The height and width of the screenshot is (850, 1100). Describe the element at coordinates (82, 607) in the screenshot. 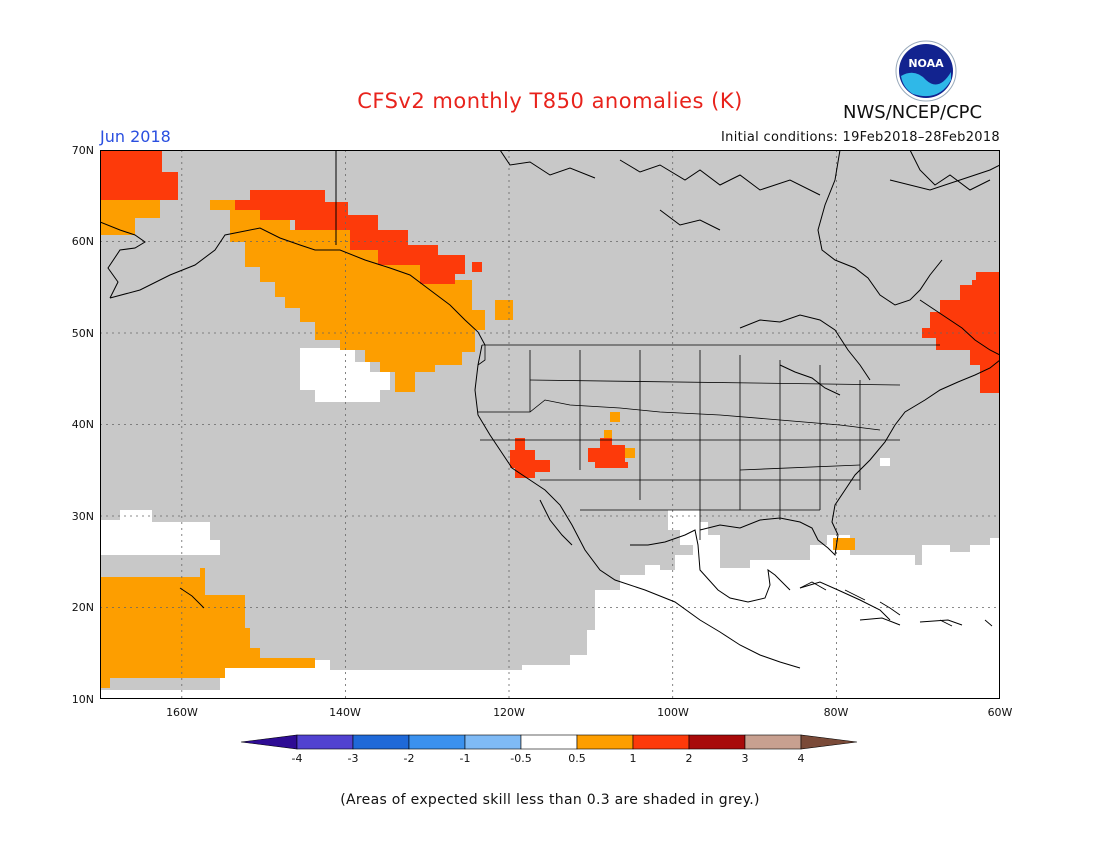

I see `lat-label-20n: 20N` at that location.